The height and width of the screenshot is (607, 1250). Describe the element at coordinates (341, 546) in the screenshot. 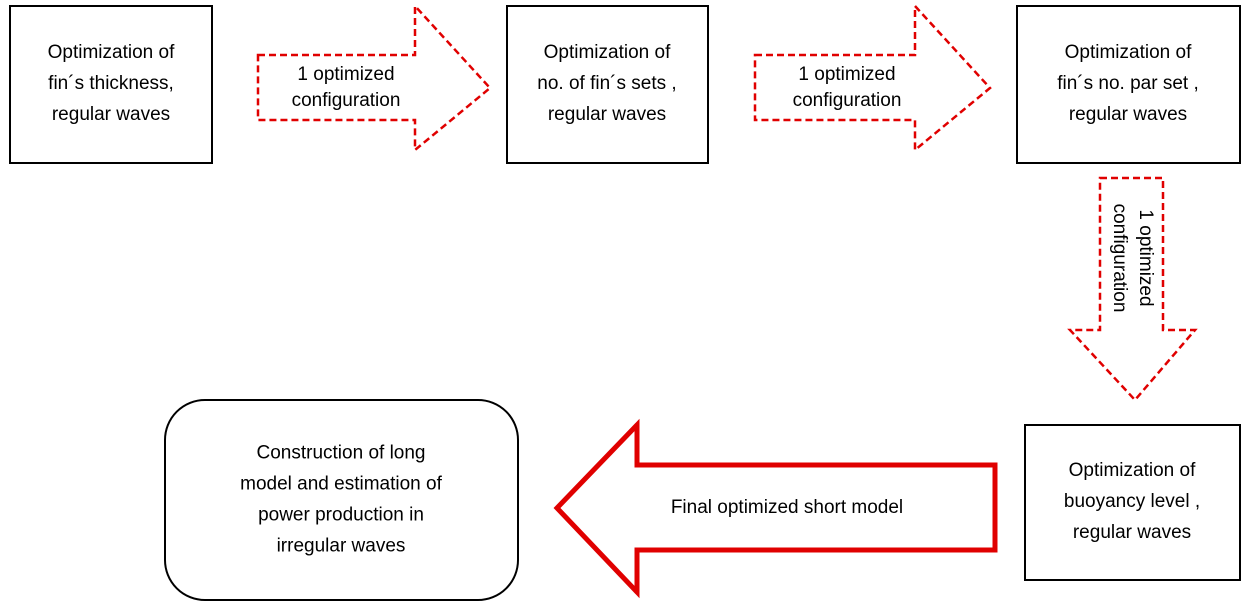

I see `node-label: irregular waves` at that location.